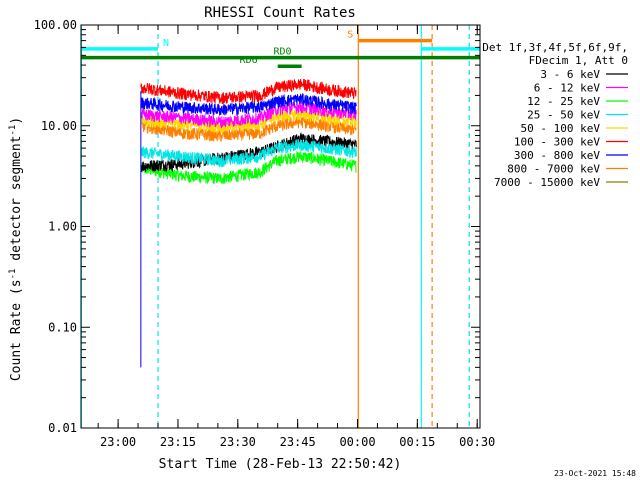 The image size is (640, 484). I want to click on legend-header-line: Det 1f,3f,4f,5f,6f,9f,, so click(555, 47).